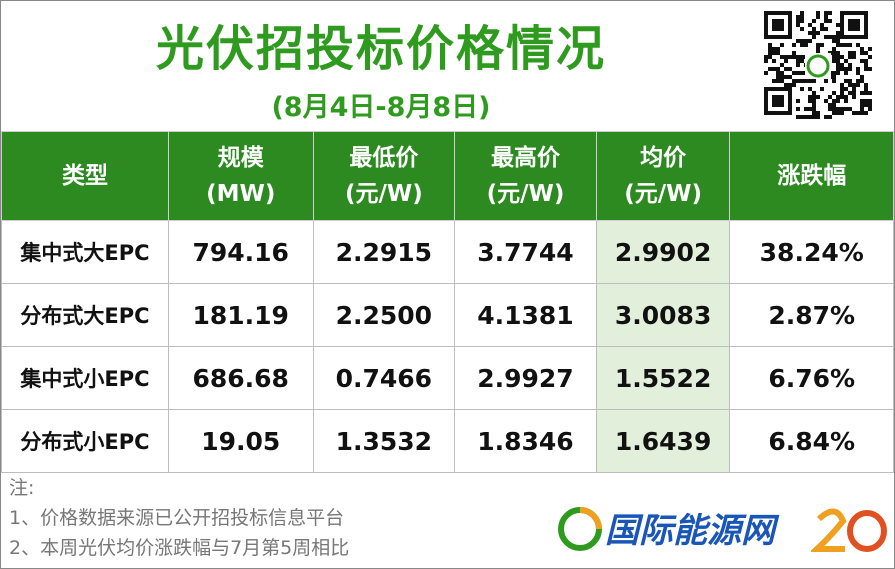  What do you see at coordinates (177, 518) in the screenshot?
I see `note-line: 1、价格数据来源已公开招投标信息平台` at bounding box center [177, 518].